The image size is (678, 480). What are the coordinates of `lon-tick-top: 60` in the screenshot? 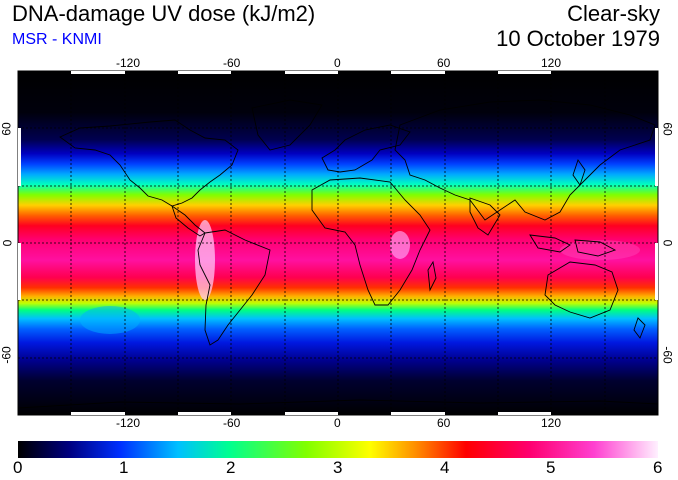 It's located at (444, 63).